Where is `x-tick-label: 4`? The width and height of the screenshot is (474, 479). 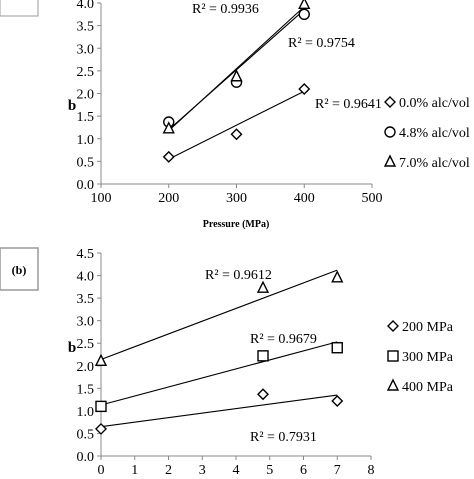
x-tick-label: 4 is located at coordinates (236, 468).